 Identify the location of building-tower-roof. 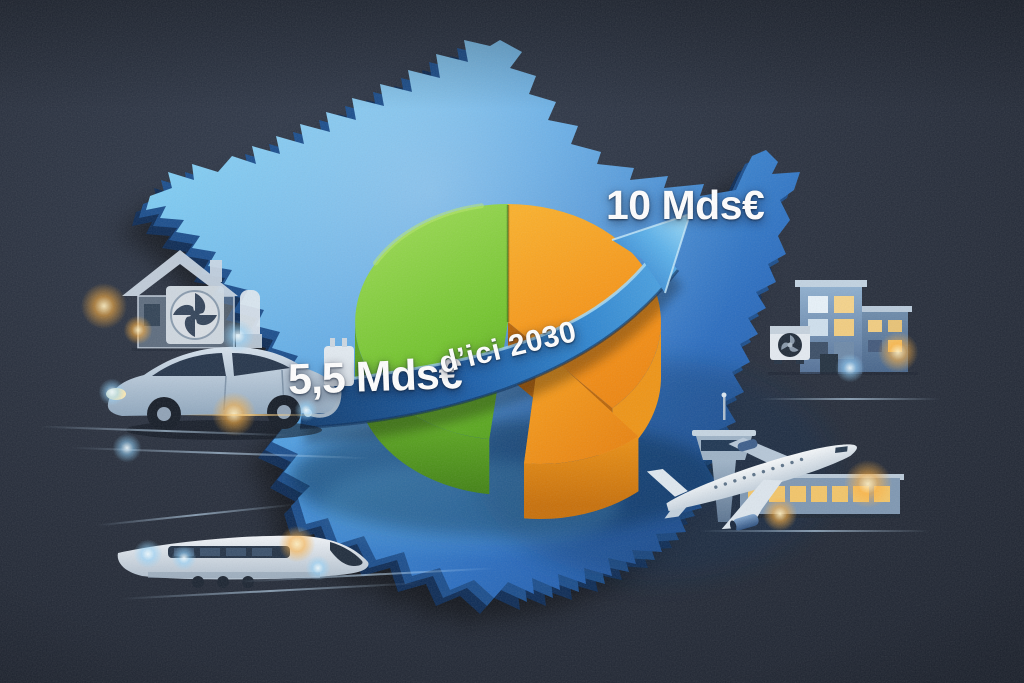
(831, 283).